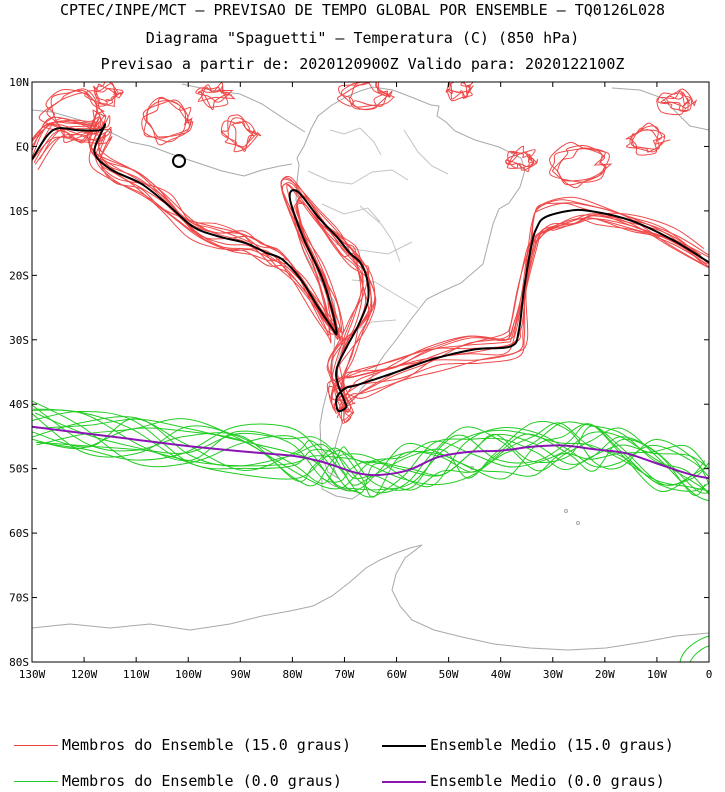 The height and width of the screenshot is (792, 725). What do you see at coordinates (19, 533) in the screenshot?
I see `y-tick-label: 60S` at bounding box center [19, 533].